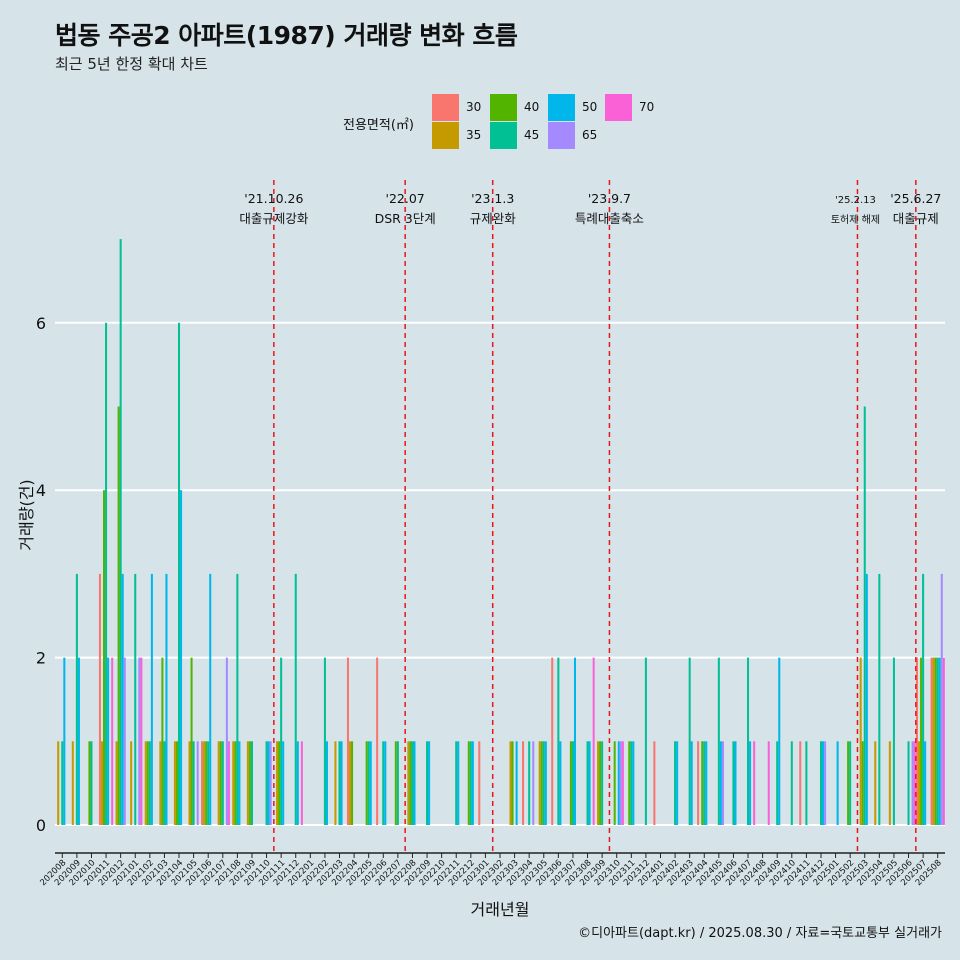 The image size is (960, 960). Describe the element at coordinates (855, 200) in the screenshot. I see `event-date: '25.2.13` at that location.